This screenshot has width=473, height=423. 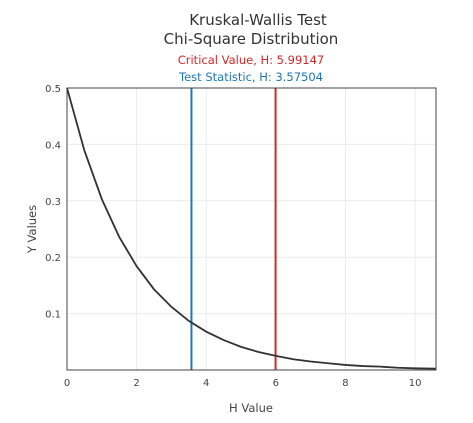 What do you see at coordinates (276, 383) in the screenshot?
I see `x-tick-label: 6` at bounding box center [276, 383].